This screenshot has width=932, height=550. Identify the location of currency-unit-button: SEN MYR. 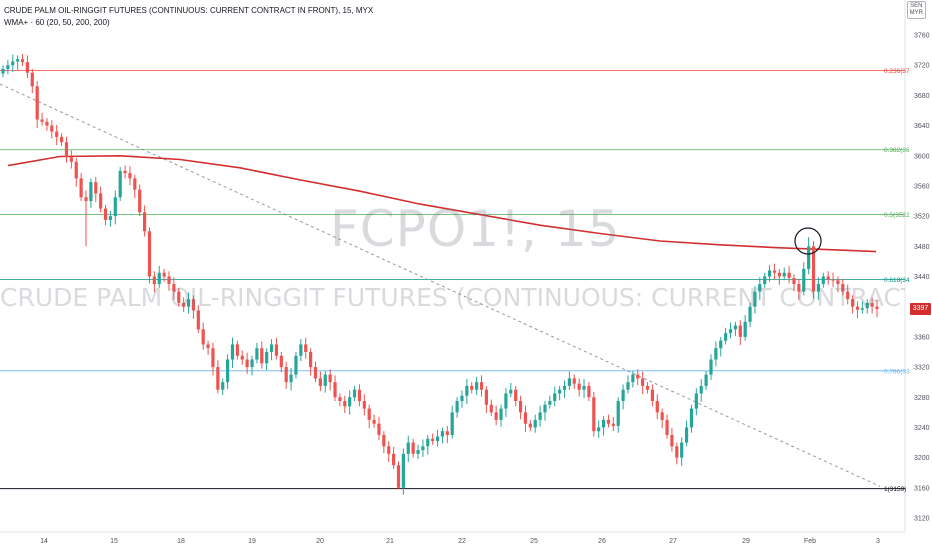
(916, 10).